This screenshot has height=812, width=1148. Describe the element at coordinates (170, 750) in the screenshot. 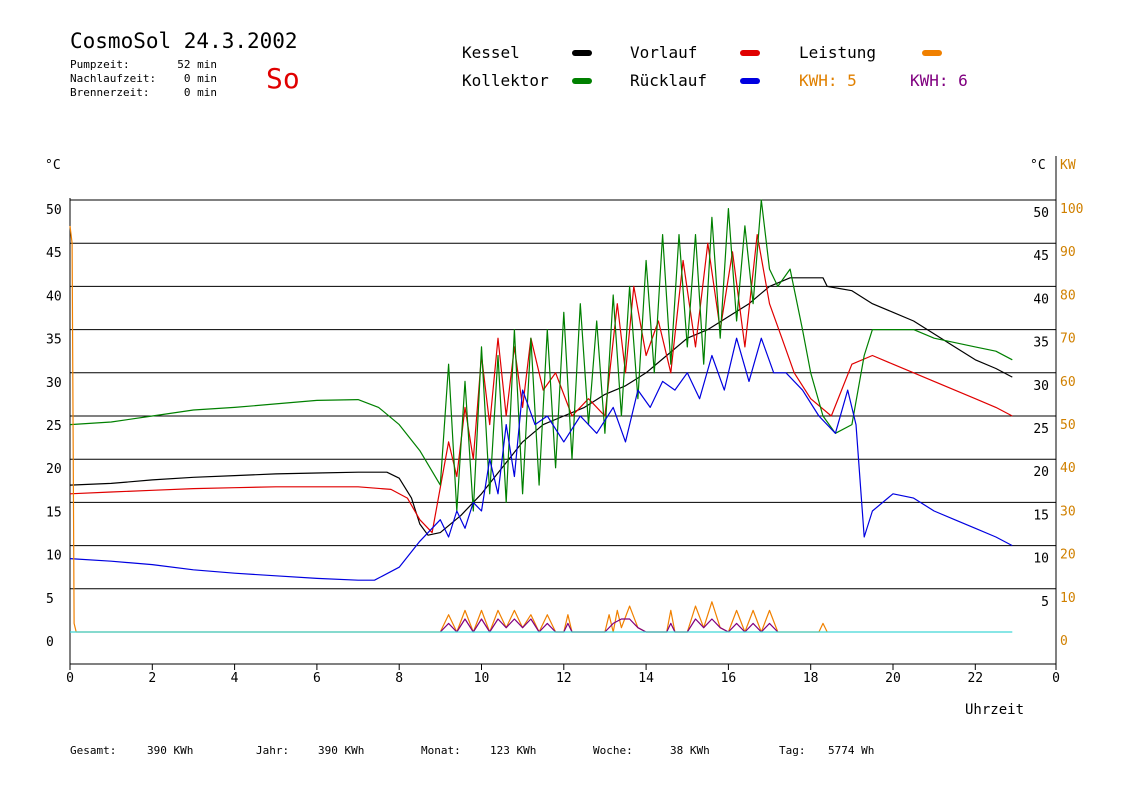

I see `footer-value-gesamt: 390 KWh` at that location.